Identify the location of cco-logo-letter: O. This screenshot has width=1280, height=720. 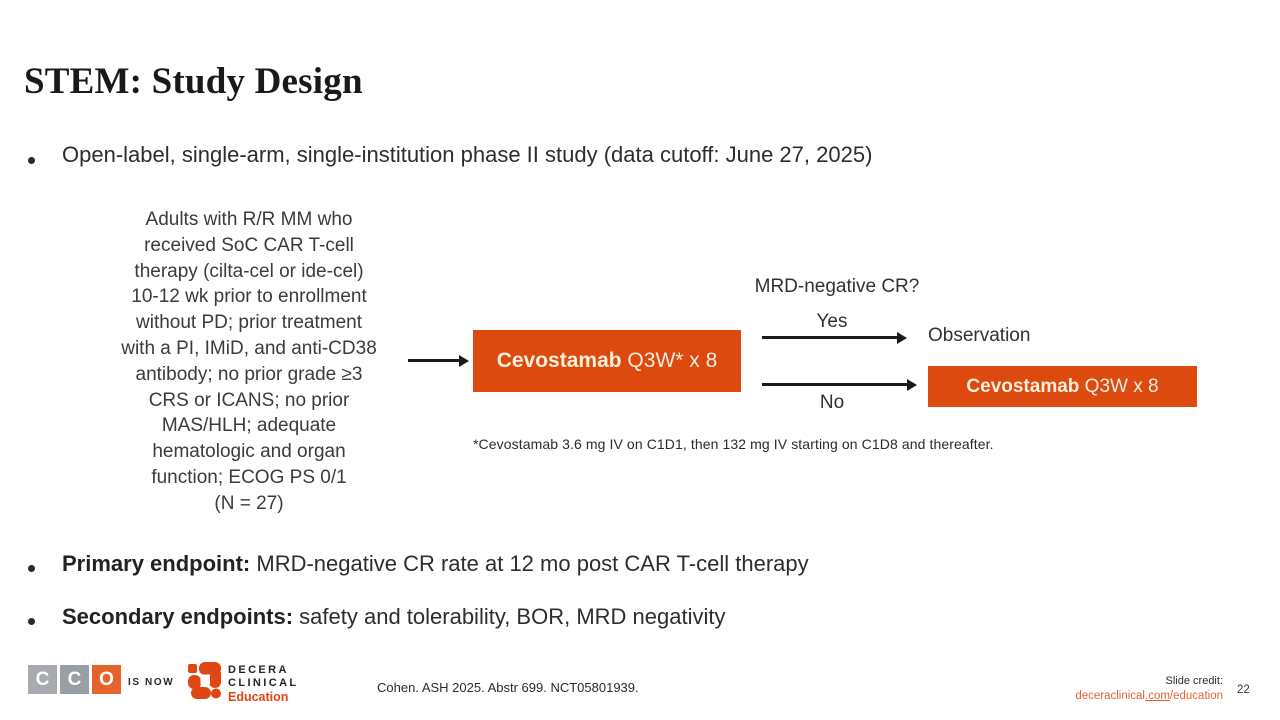
(106, 679).